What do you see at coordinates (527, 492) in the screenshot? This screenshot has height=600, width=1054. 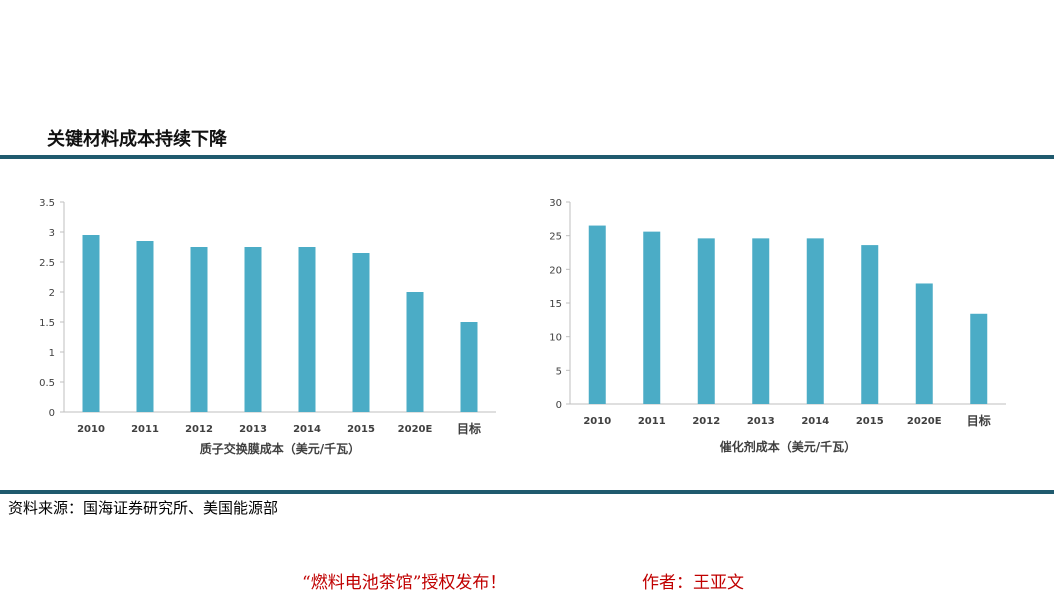 I see `bottom-divider` at bounding box center [527, 492].